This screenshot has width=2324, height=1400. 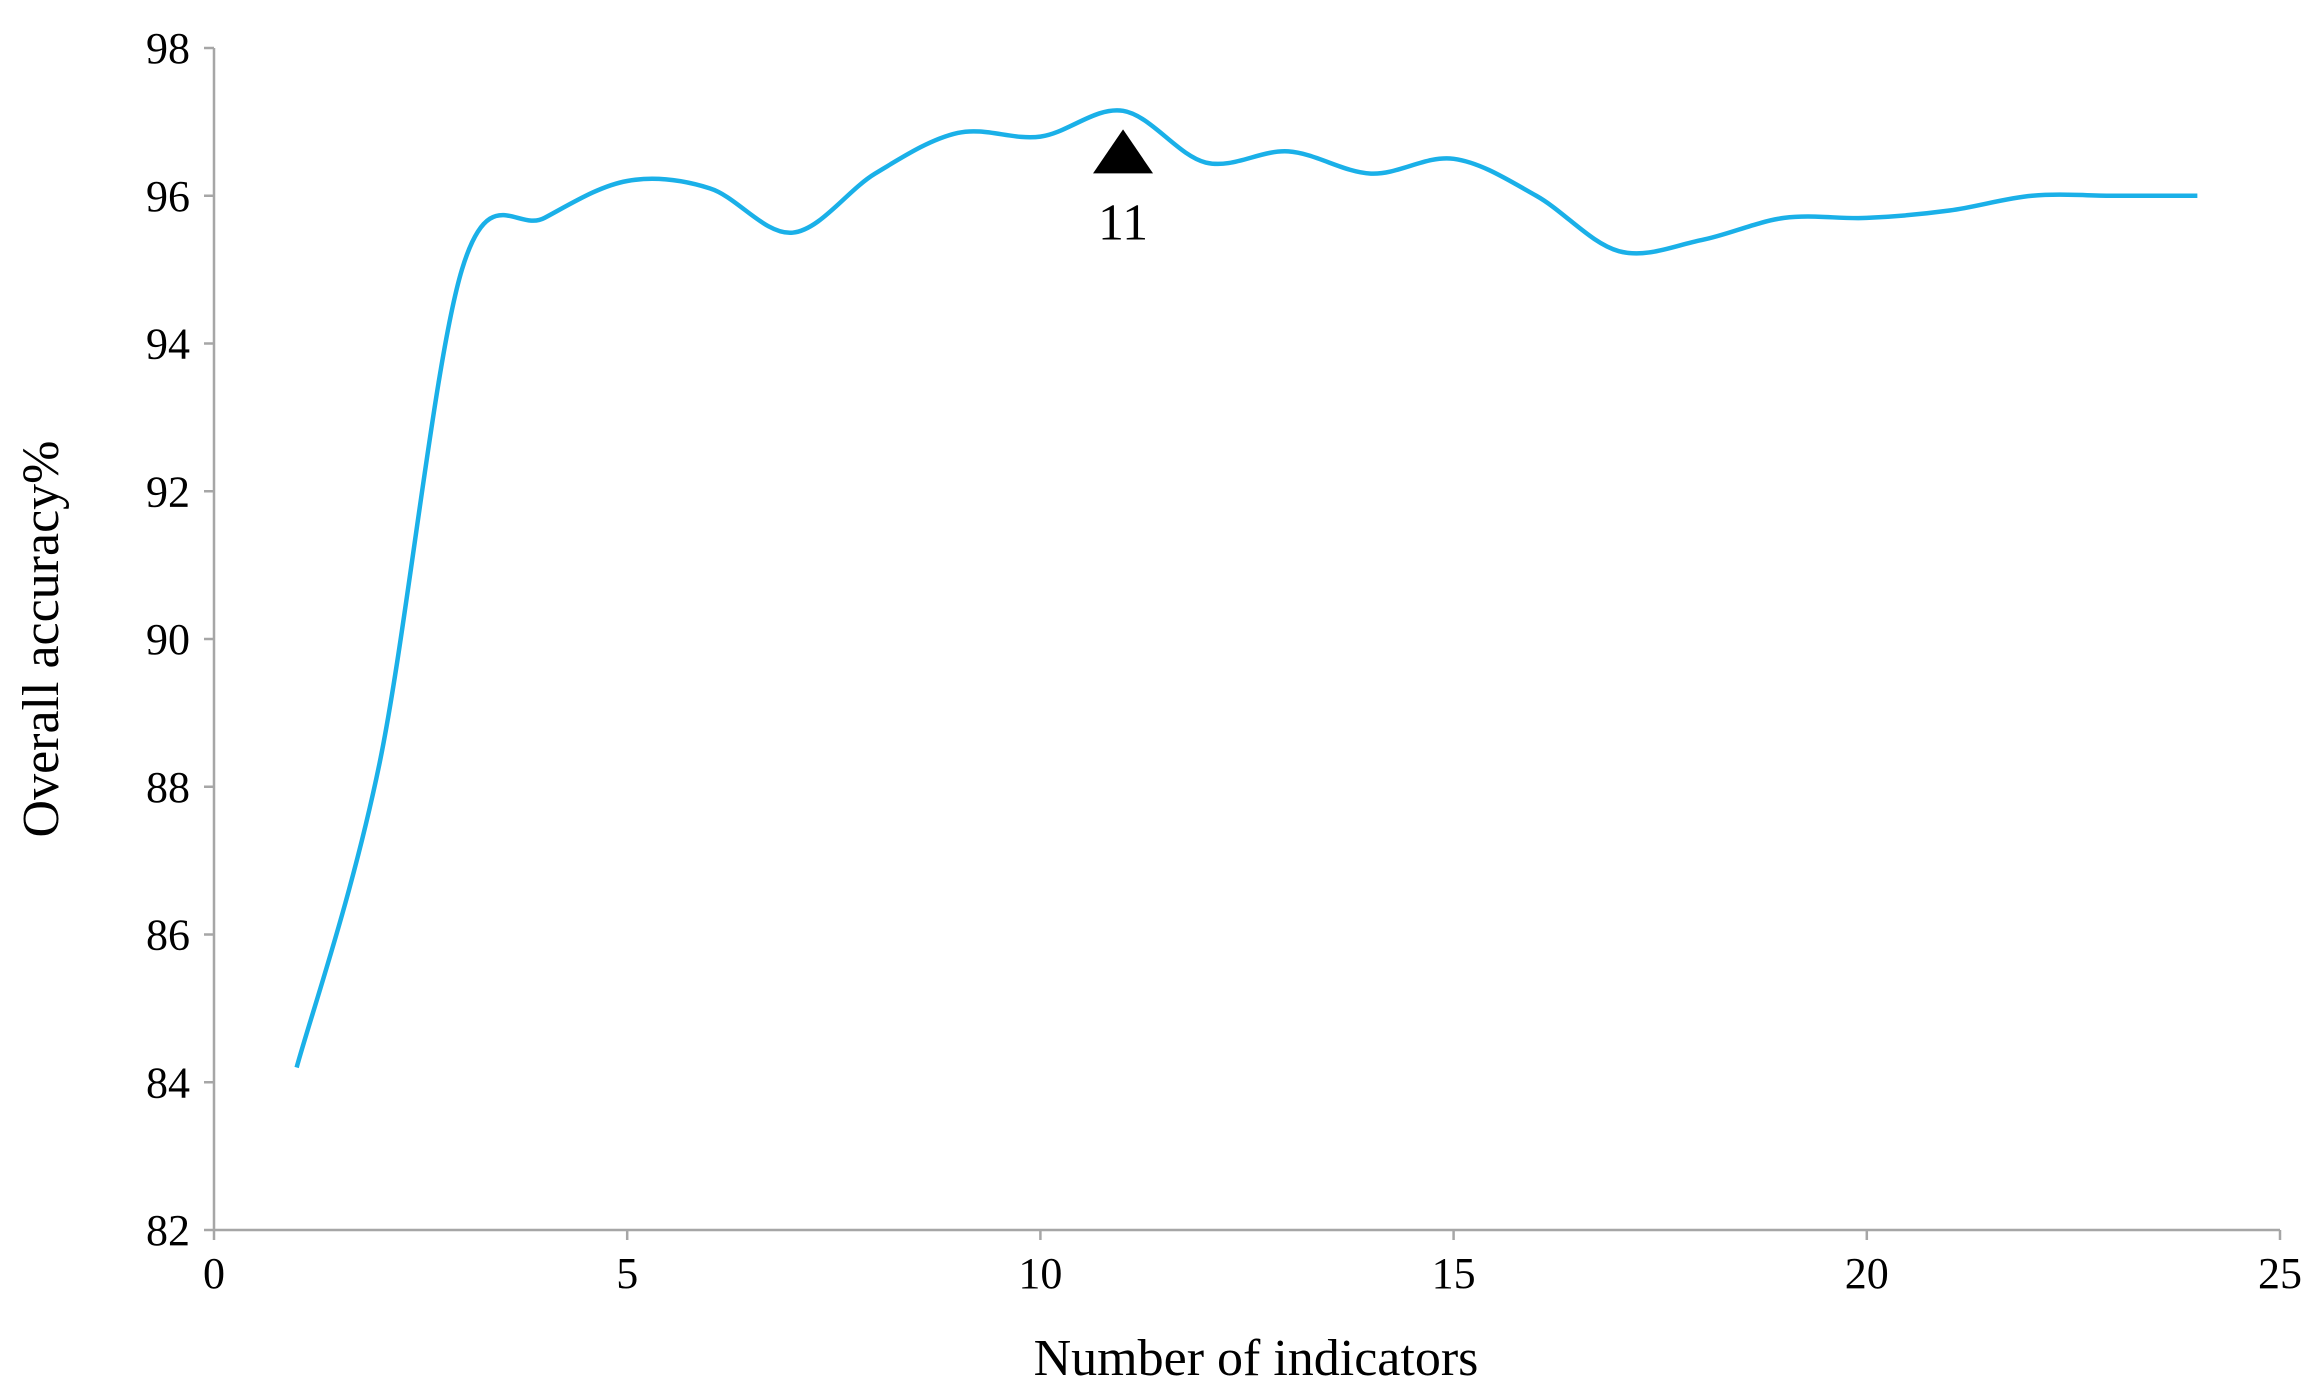 What do you see at coordinates (1454, 1273) in the screenshot?
I see `x-tick-label: 15` at bounding box center [1454, 1273].